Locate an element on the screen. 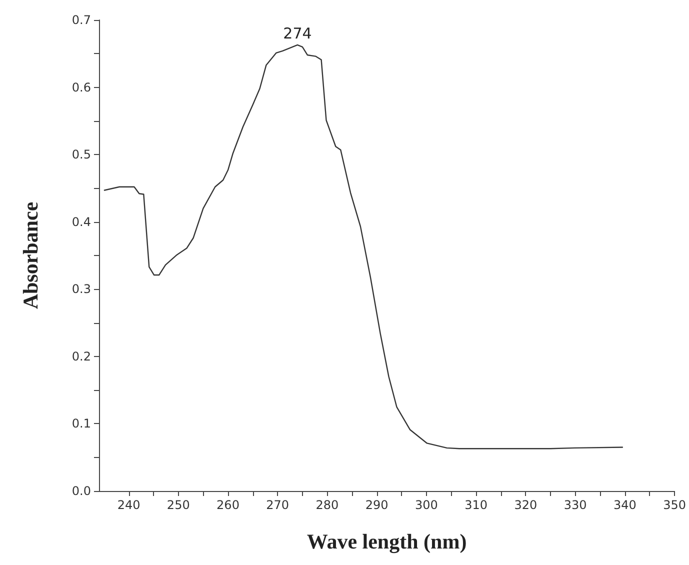  x-tick-label: 340 is located at coordinates (624, 505).